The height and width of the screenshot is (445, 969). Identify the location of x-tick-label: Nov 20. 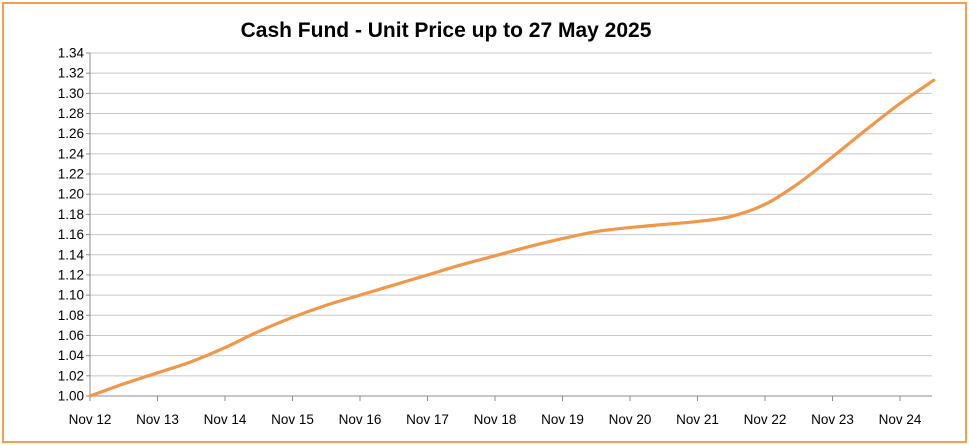
(630, 419).